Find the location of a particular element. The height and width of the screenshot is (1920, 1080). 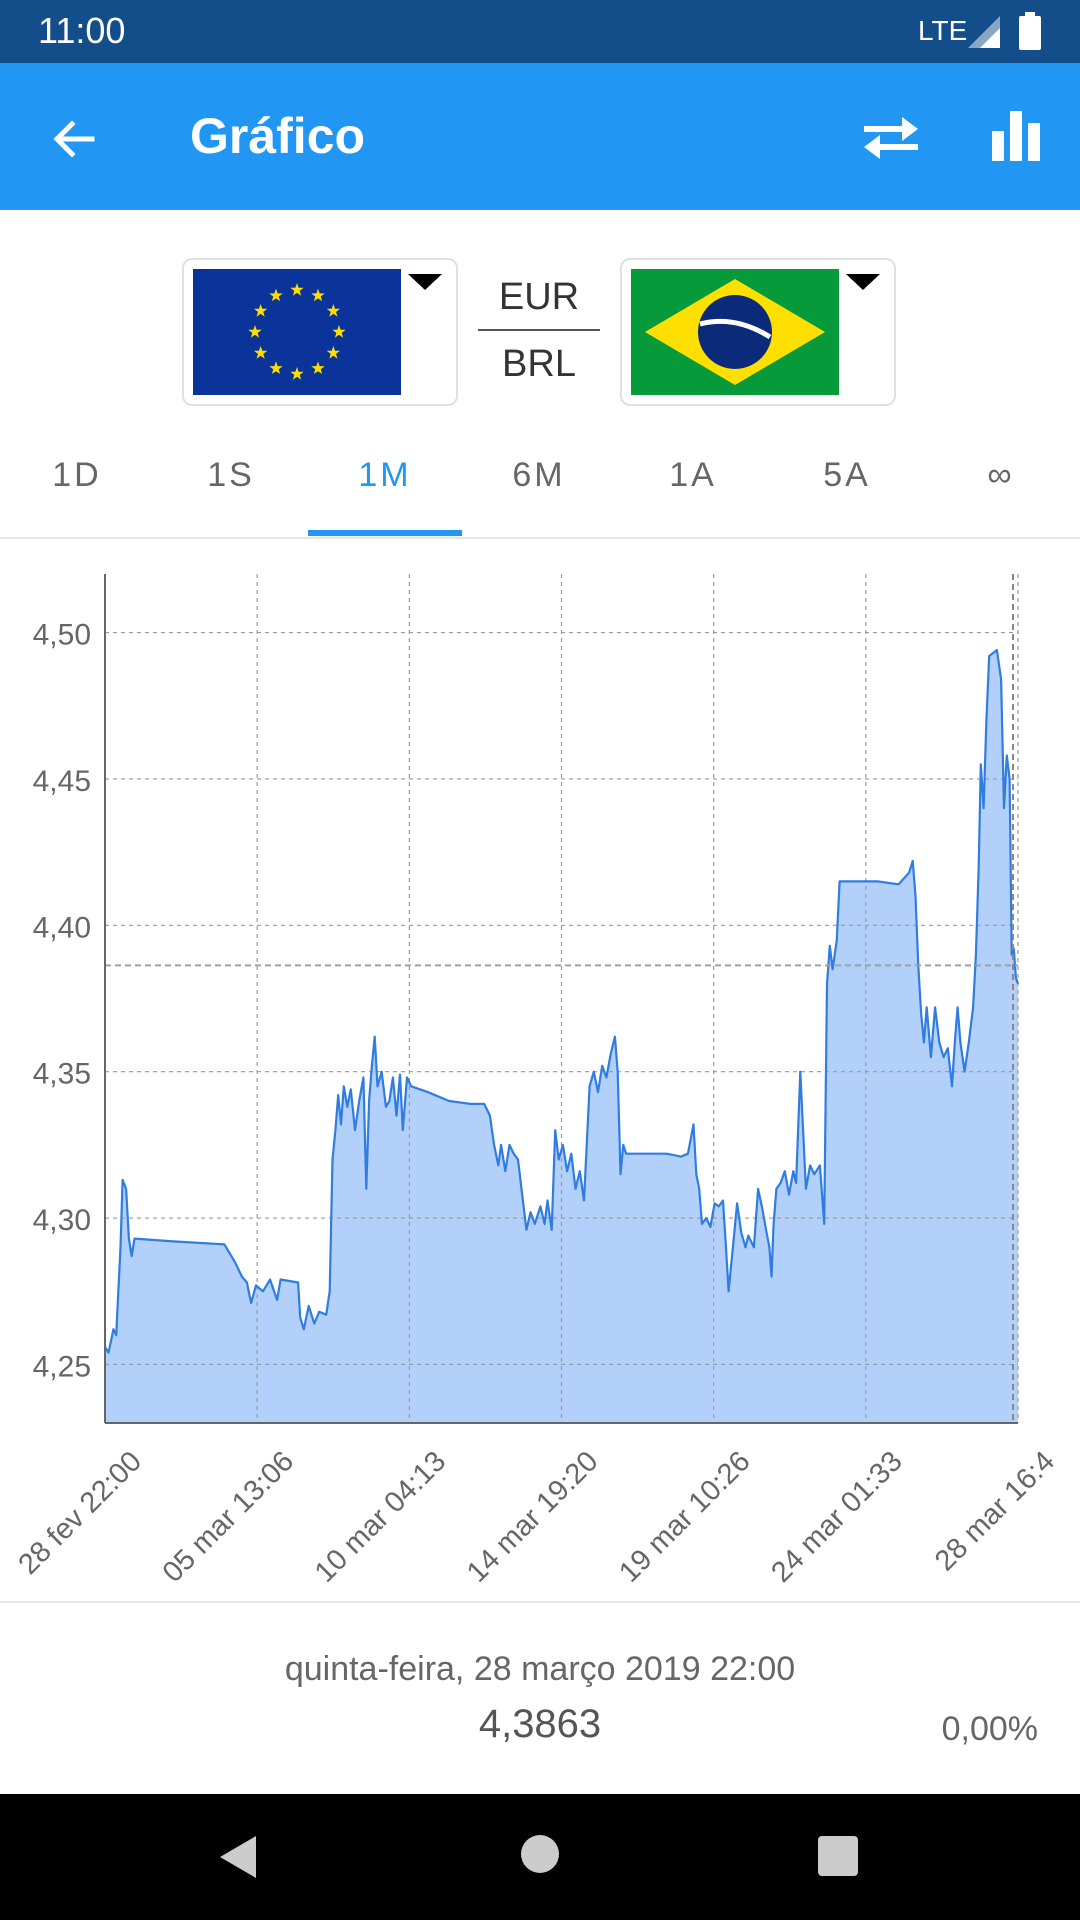

x-tick-label: 14 mar 19:20 is located at coordinates (532, 1516).